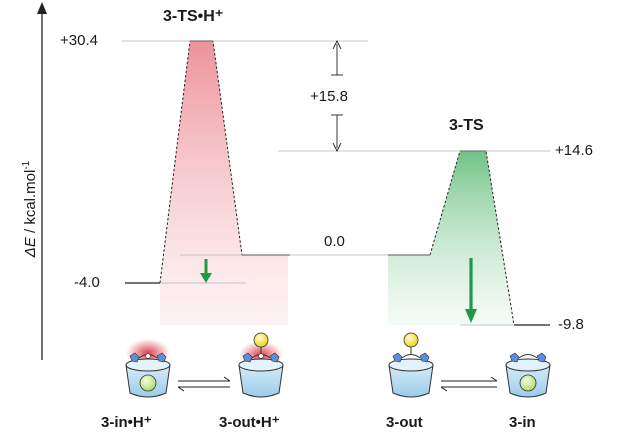 The image size is (619, 439). I want to click on energy-barrier-difference: +15.8, so click(329, 96).